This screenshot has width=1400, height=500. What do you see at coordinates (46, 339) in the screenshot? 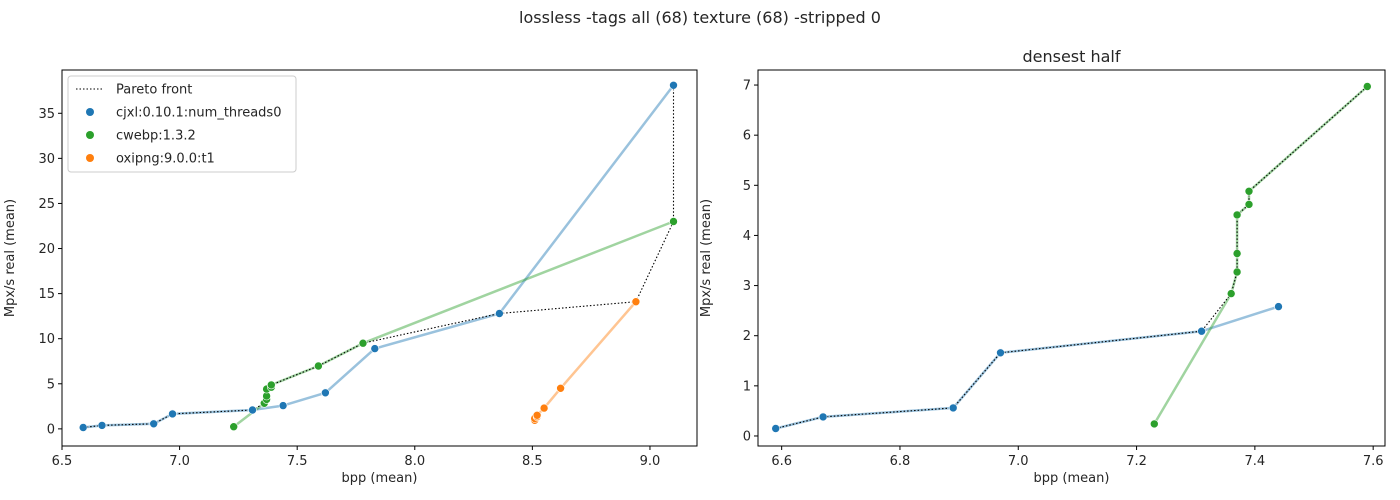
I see `chart-0-ytick-label-2: 10` at bounding box center [46, 339].